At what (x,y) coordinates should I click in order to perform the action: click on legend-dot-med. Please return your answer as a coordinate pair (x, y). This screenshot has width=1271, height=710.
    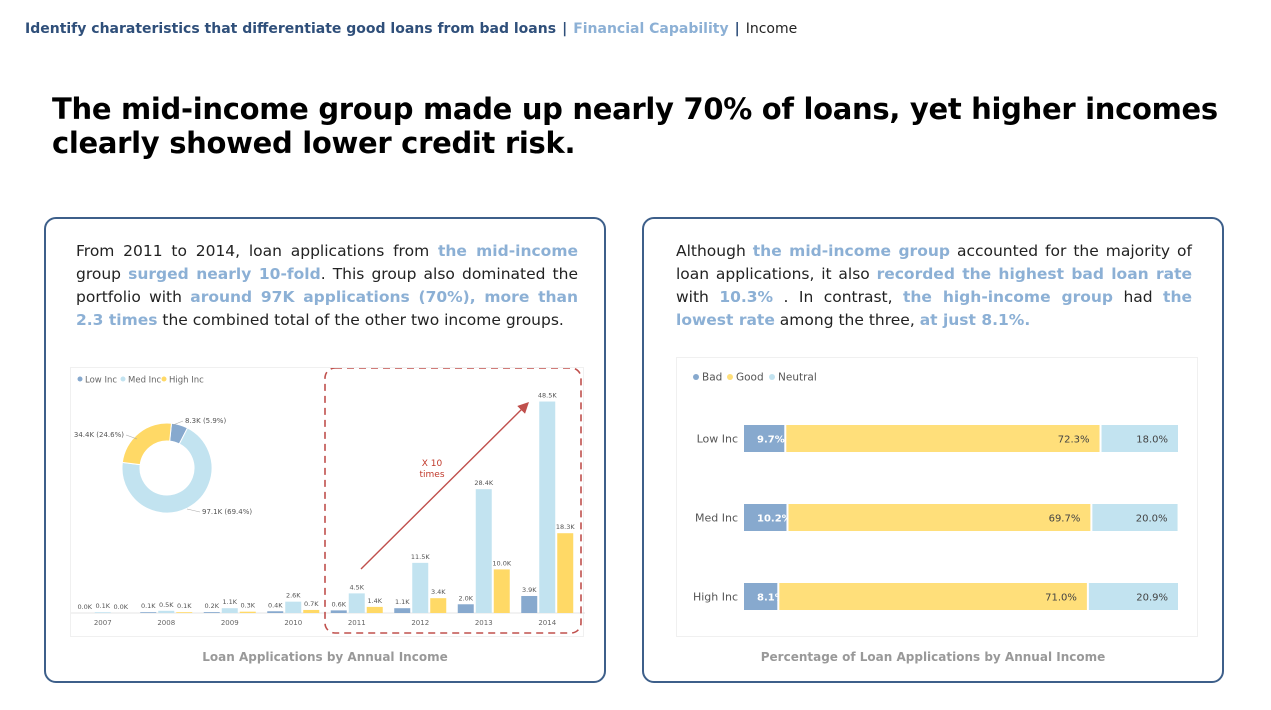
    Looking at the image, I should click on (123, 379).